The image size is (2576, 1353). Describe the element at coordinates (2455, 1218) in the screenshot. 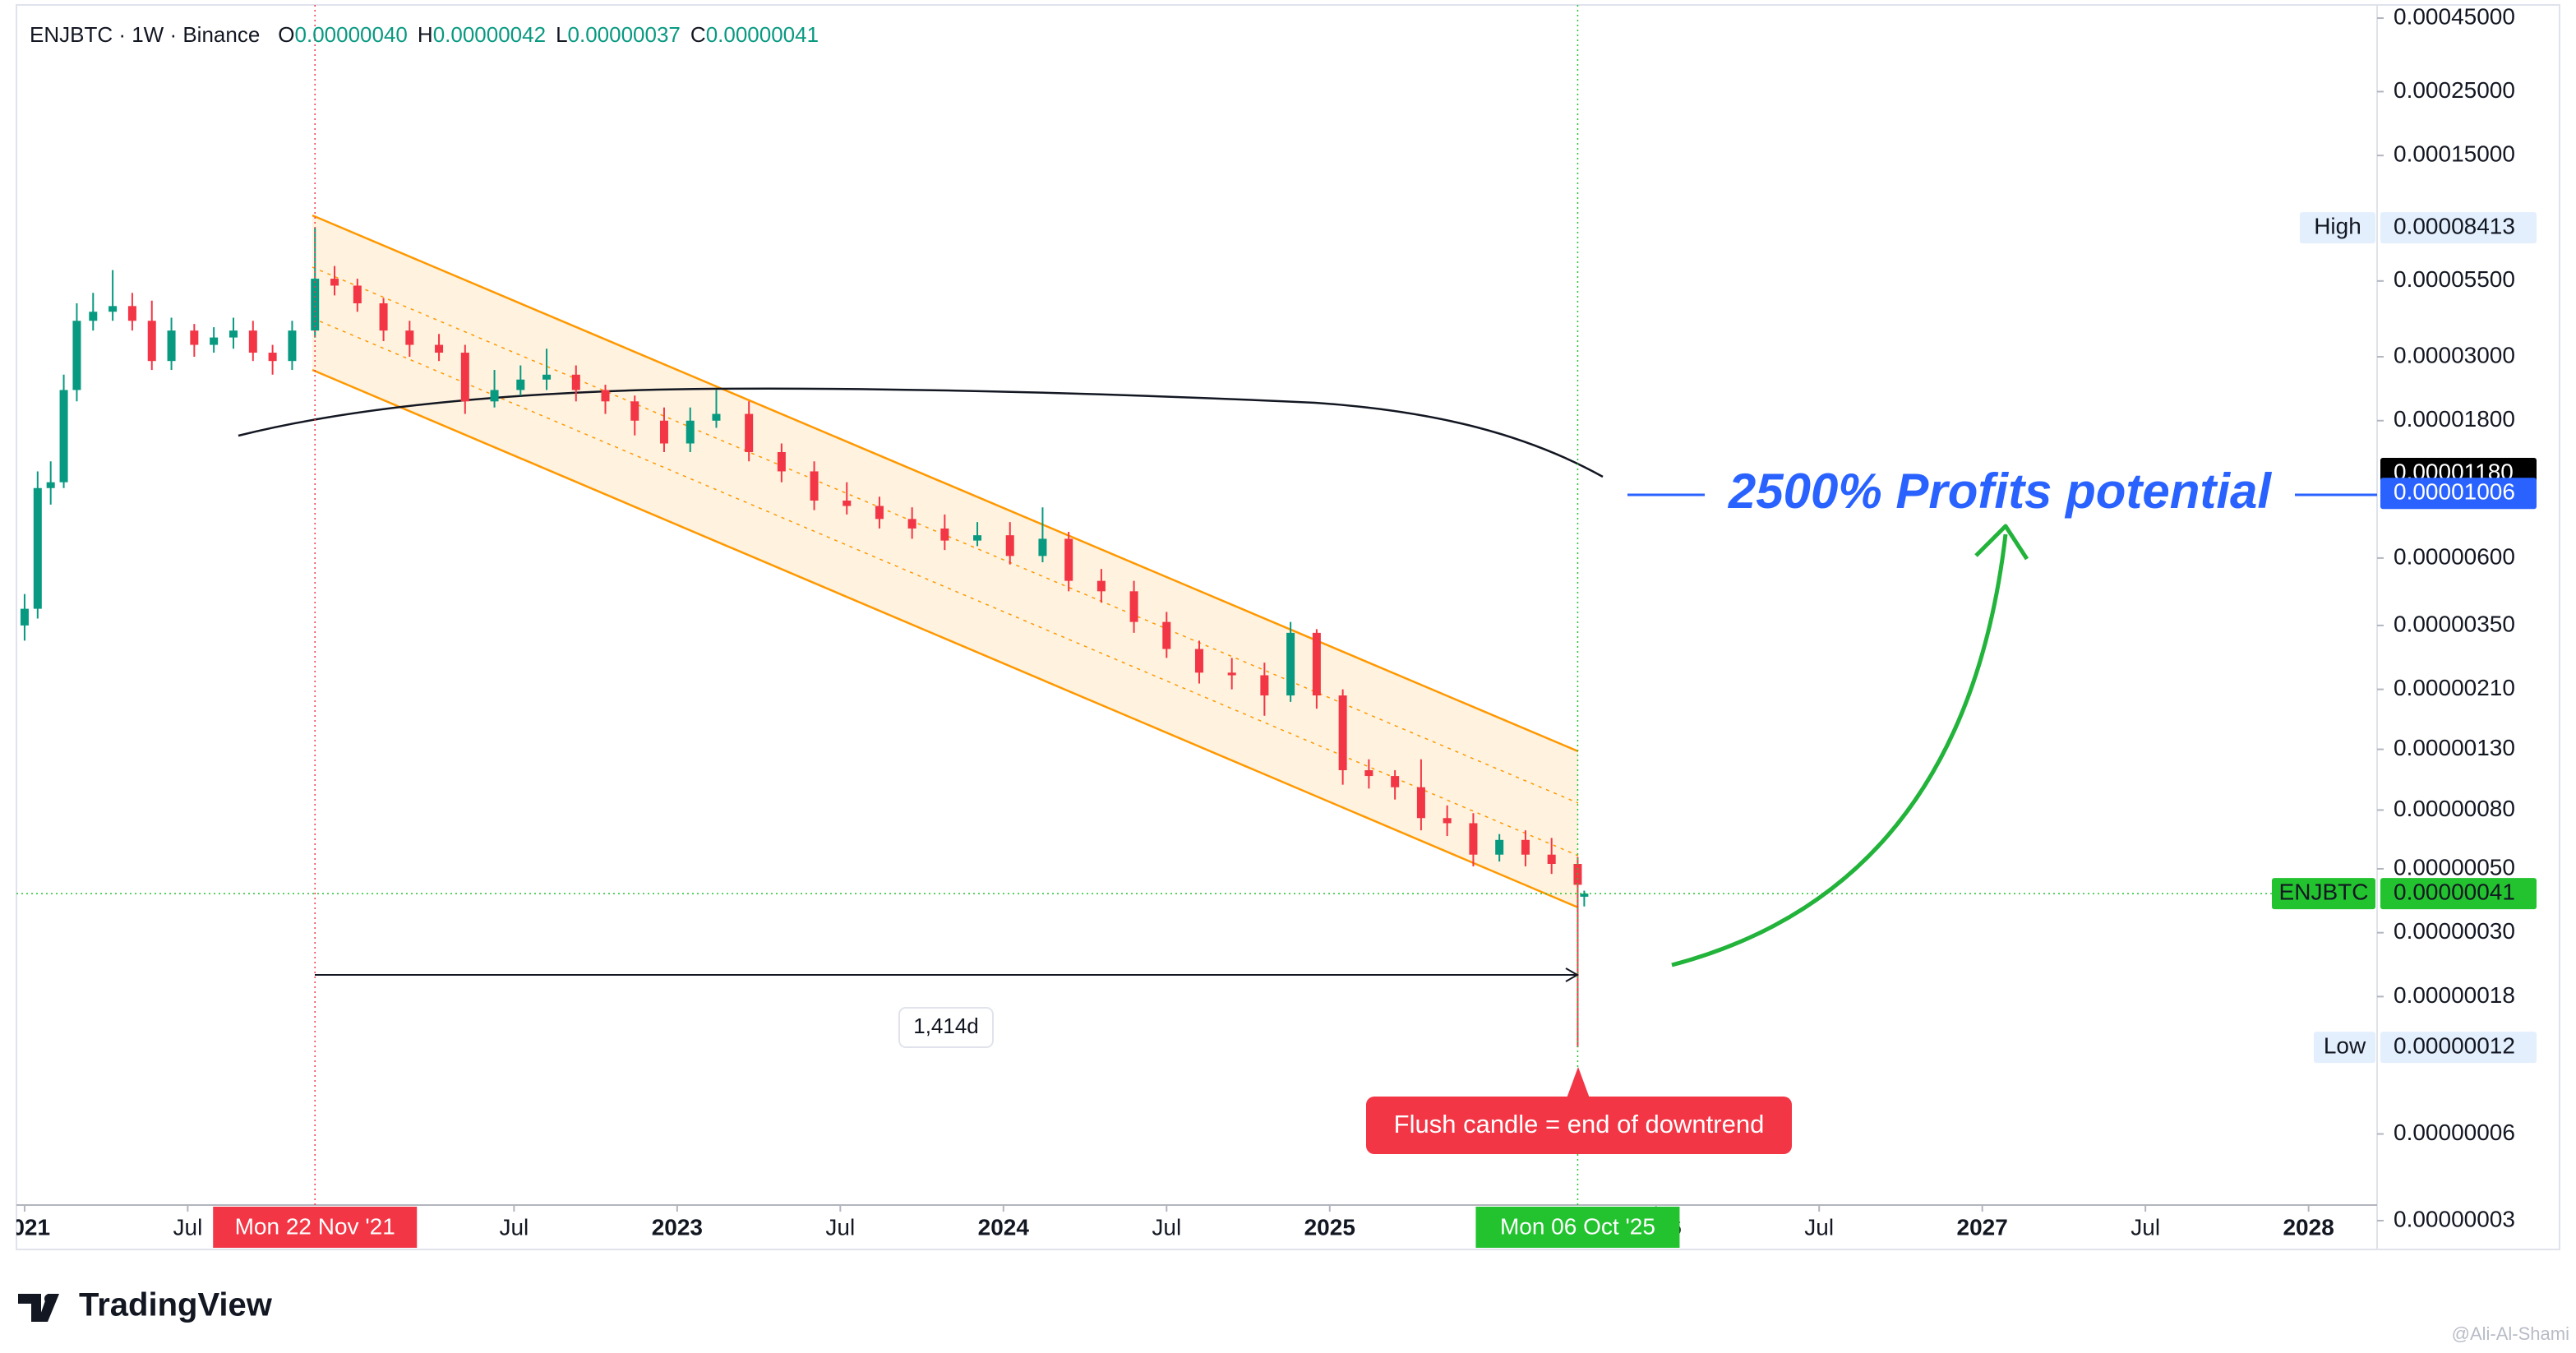

I see `y-tick-label: 0.00000003` at that location.